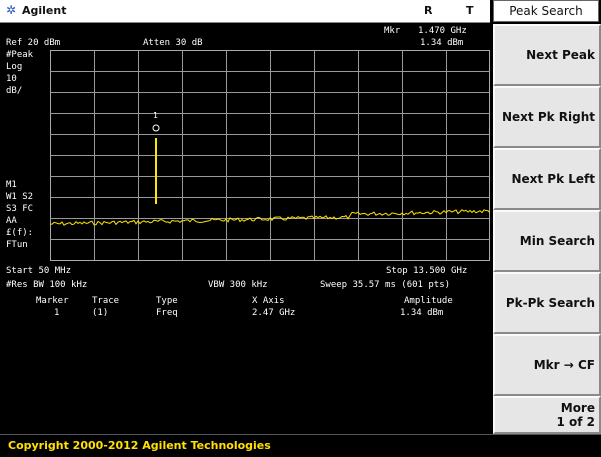 The image size is (601, 457). What do you see at coordinates (470, 10) in the screenshot?
I see `trigger-indicator: T` at bounding box center [470, 10].